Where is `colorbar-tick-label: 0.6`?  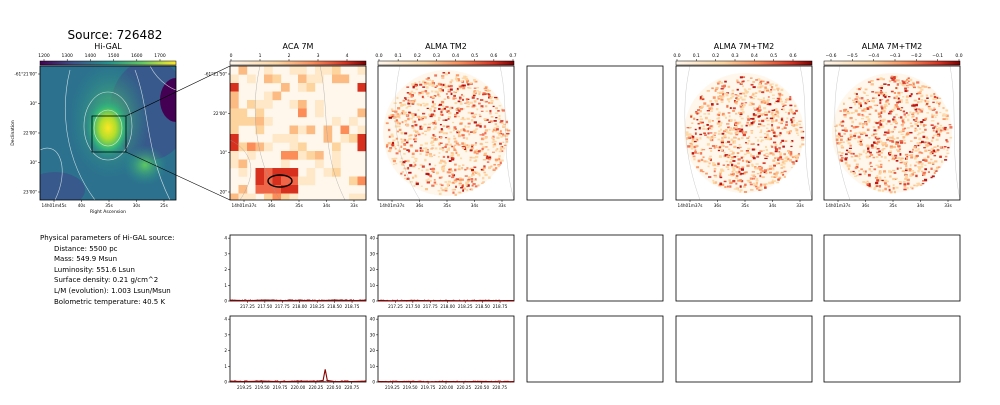 colorbar-tick-label: 0.6 is located at coordinates (792, 56).